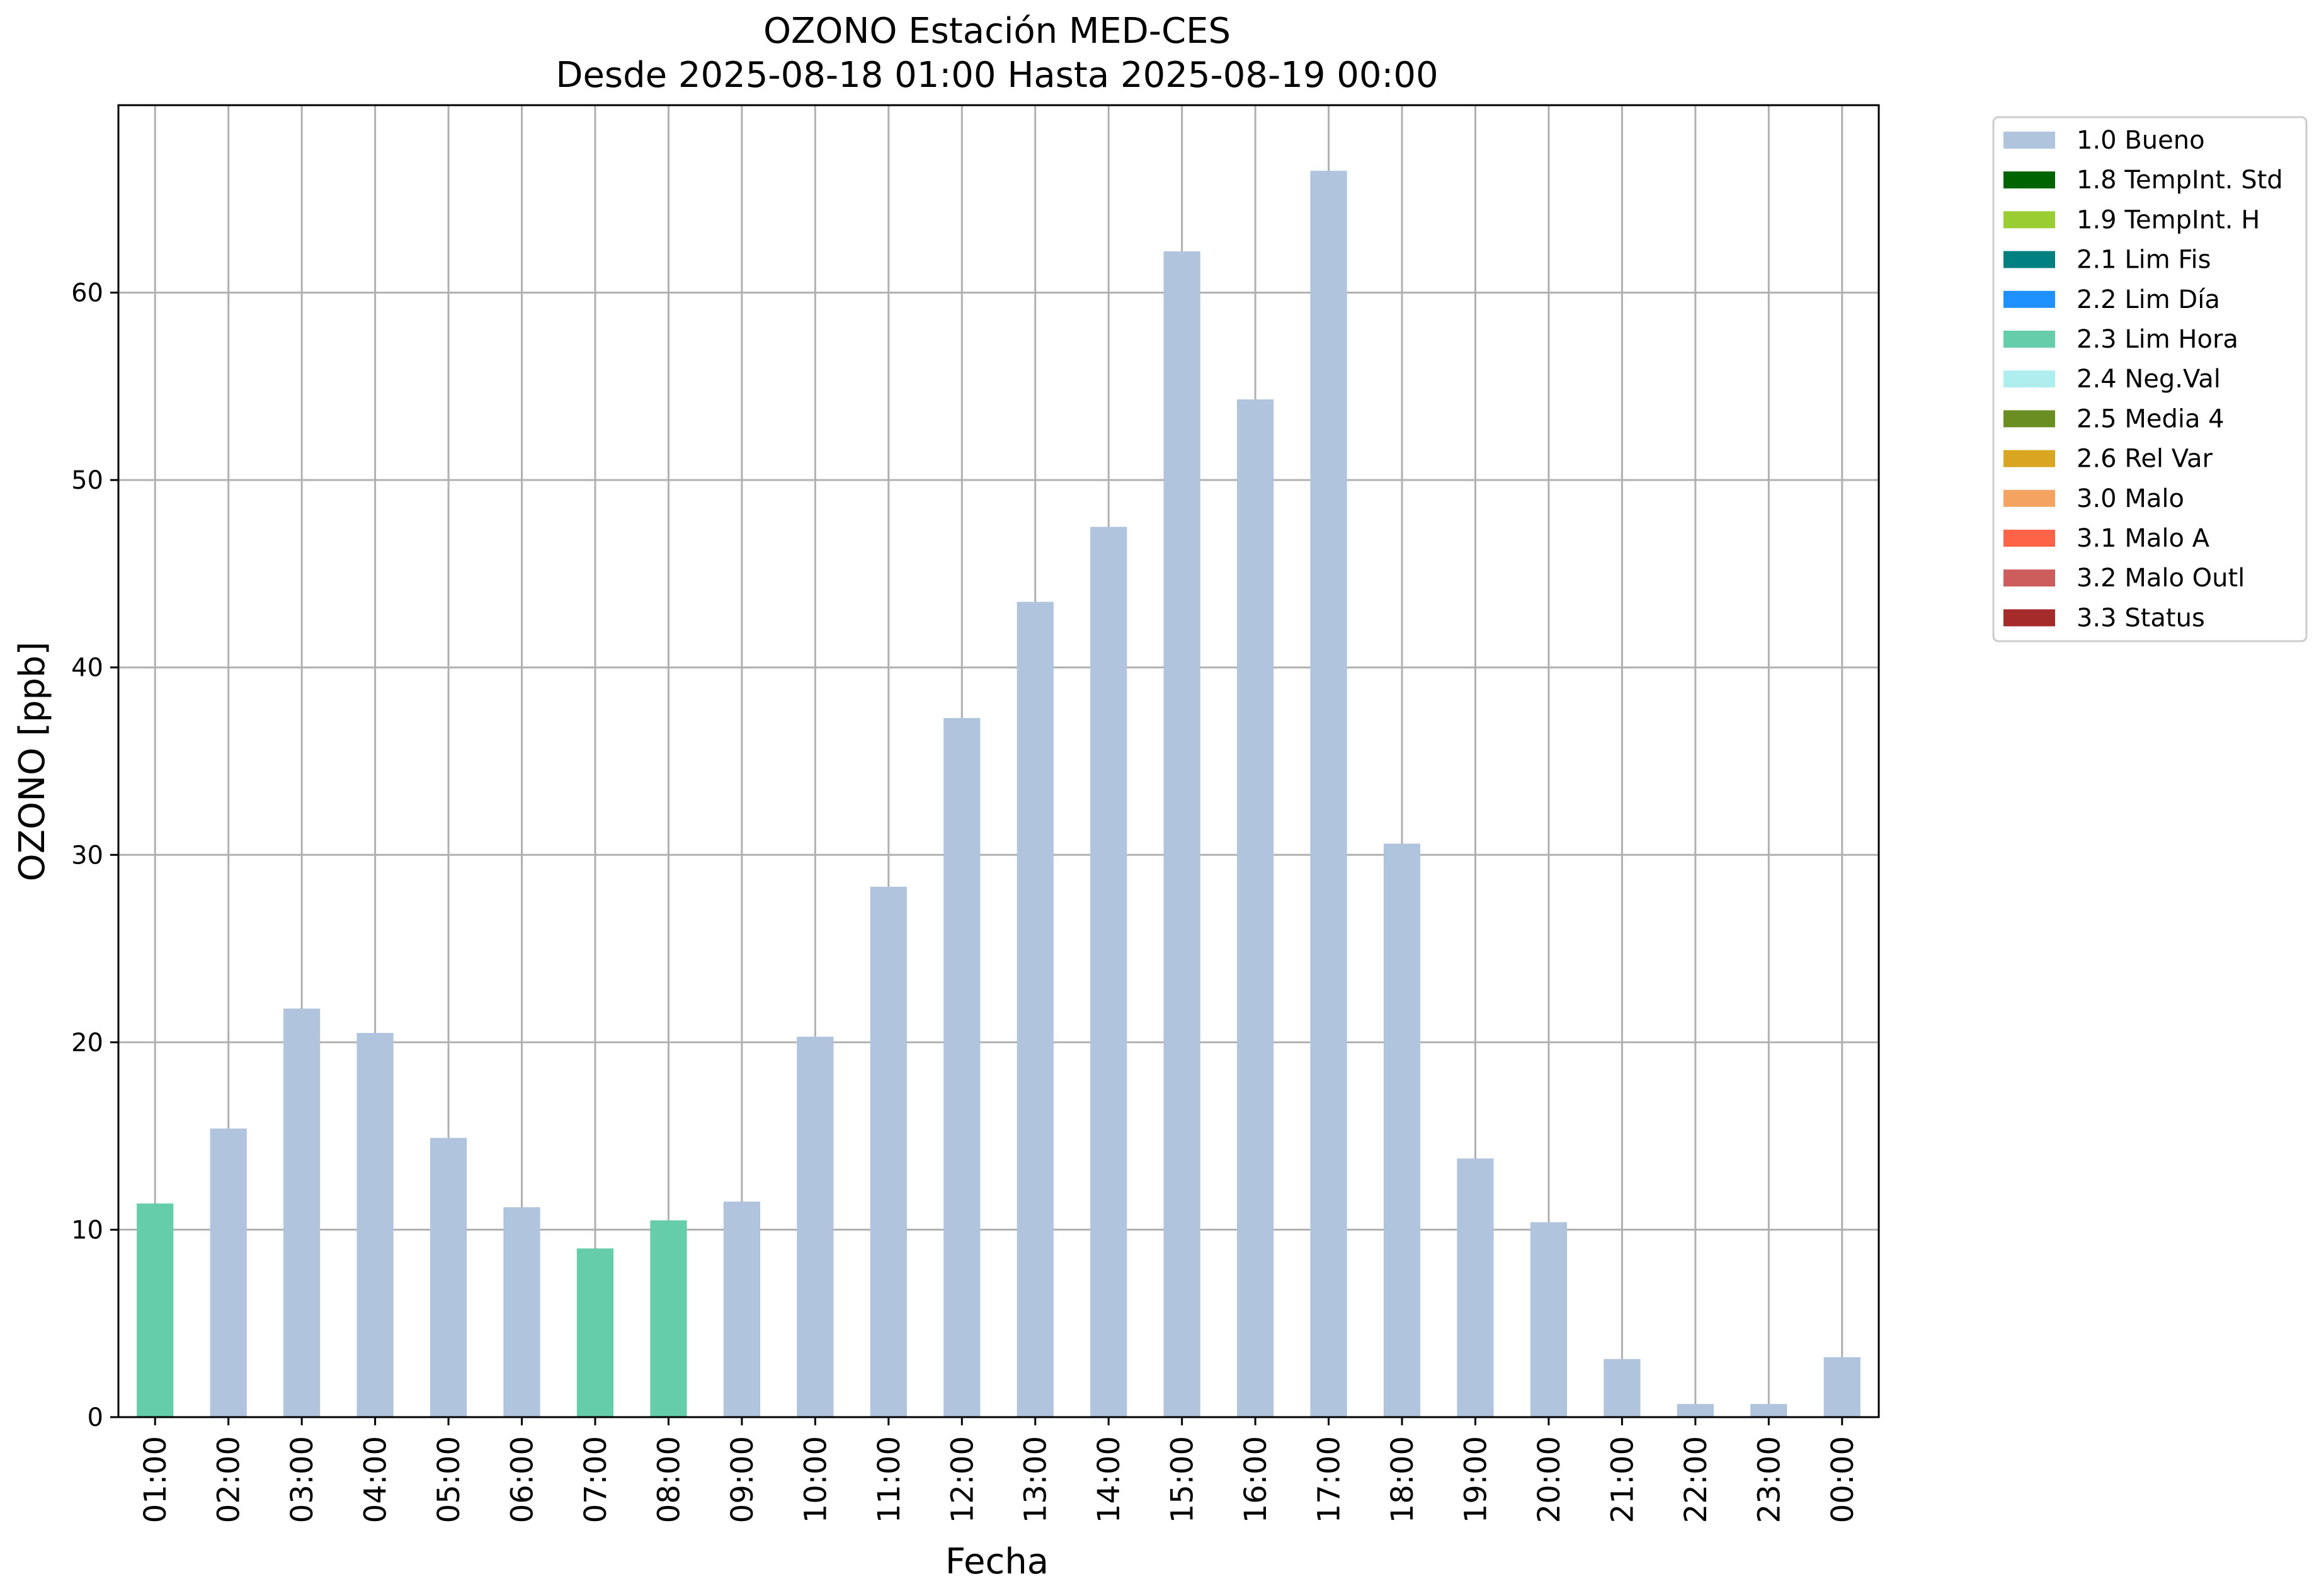 The width and height of the screenshot is (2319, 1596). Describe the element at coordinates (2161, 578) in the screenshot. I see `legend-label: 3.2 Malo Outl` at that location.